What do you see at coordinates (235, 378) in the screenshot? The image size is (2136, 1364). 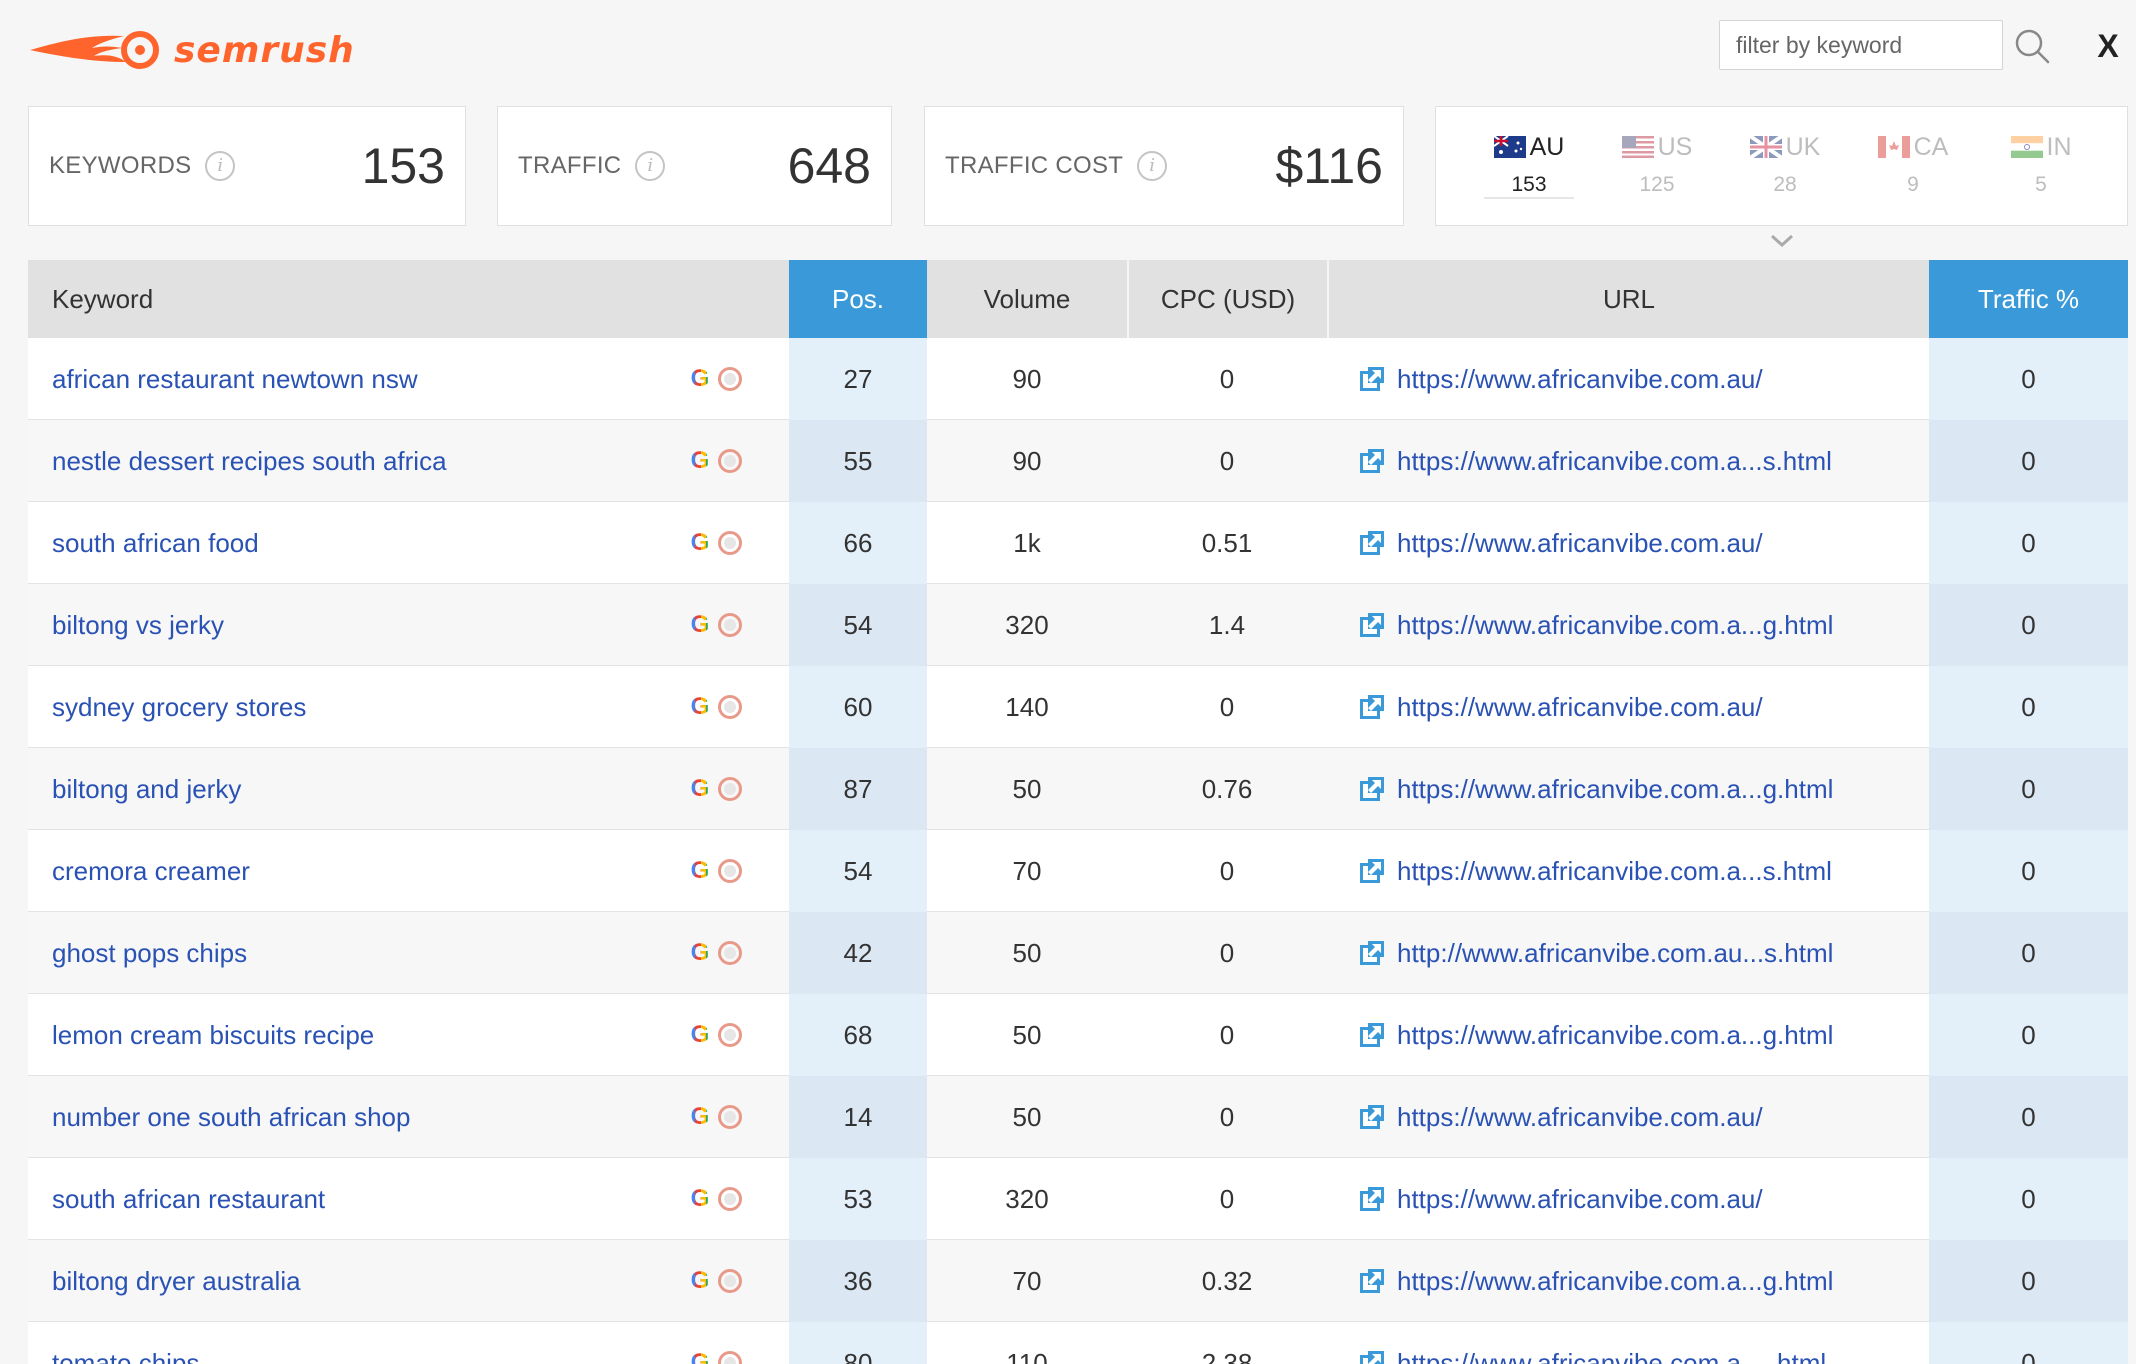 I see `keyword-link: african restaurant newtown nsw` at bounding box center [235, 378].